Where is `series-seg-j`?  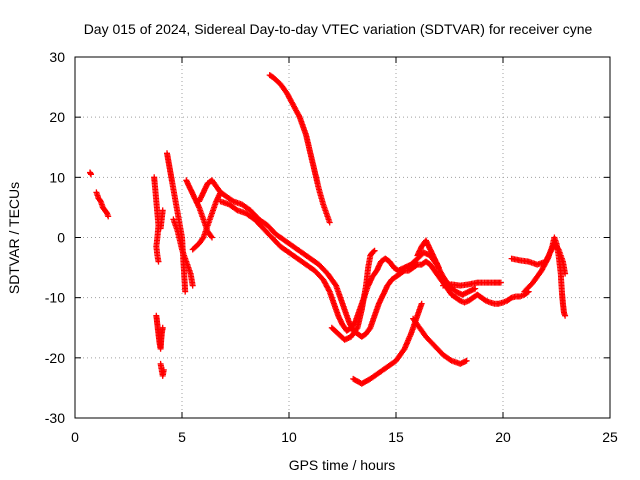 series-seg-j is located at coordinates (206, 221).